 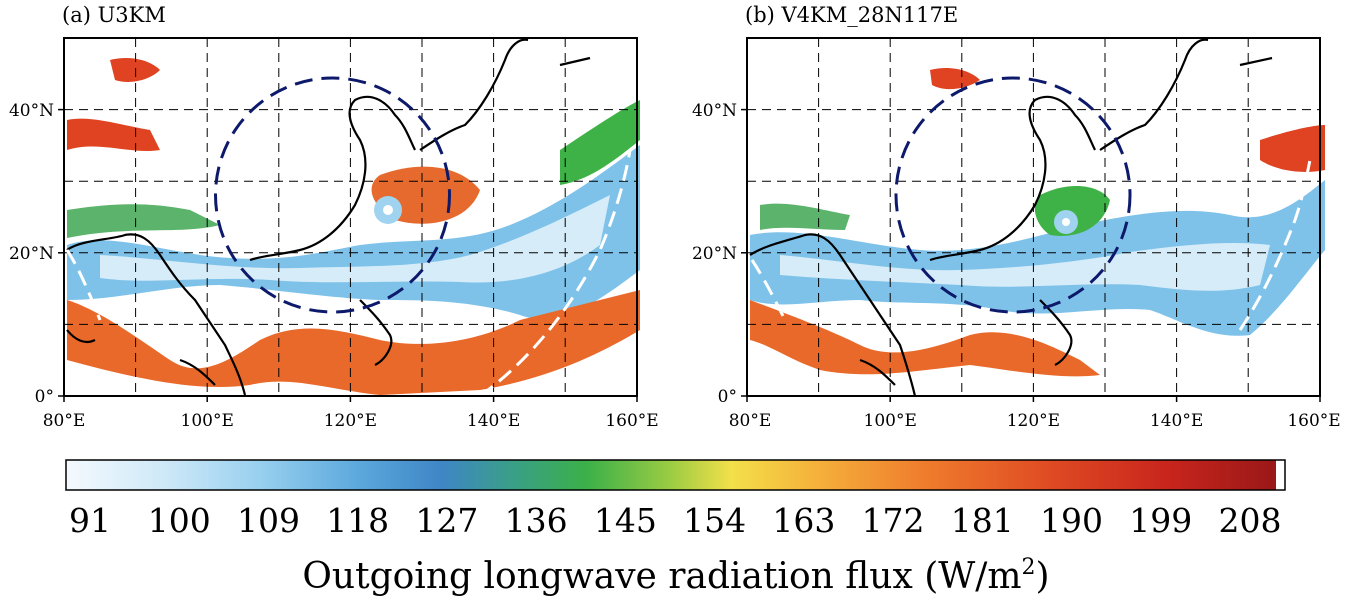 I want to click on colorbar-tick-9: 172, so click(x=893, y=520).